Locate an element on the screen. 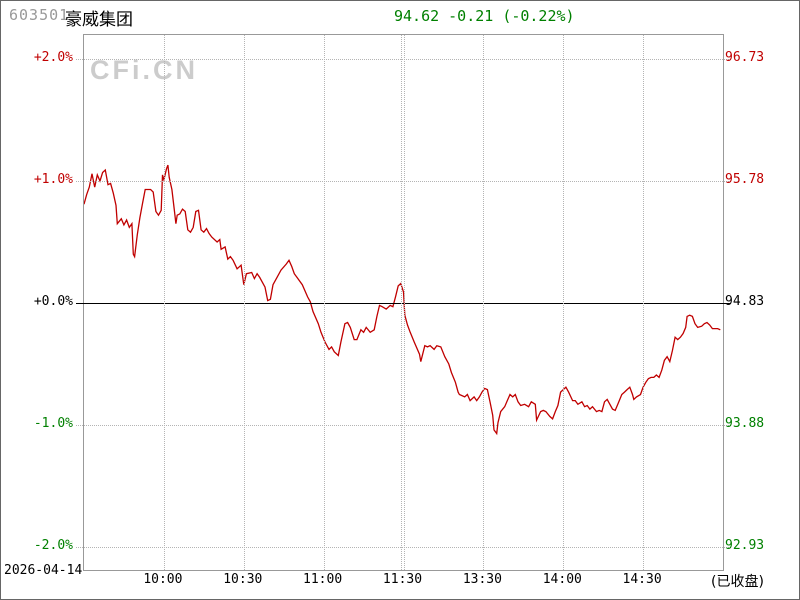 Image resolution: width=800 pixels, height=600 pixels. x-tick-time: 10:00 is located at coordinates (163, 579).